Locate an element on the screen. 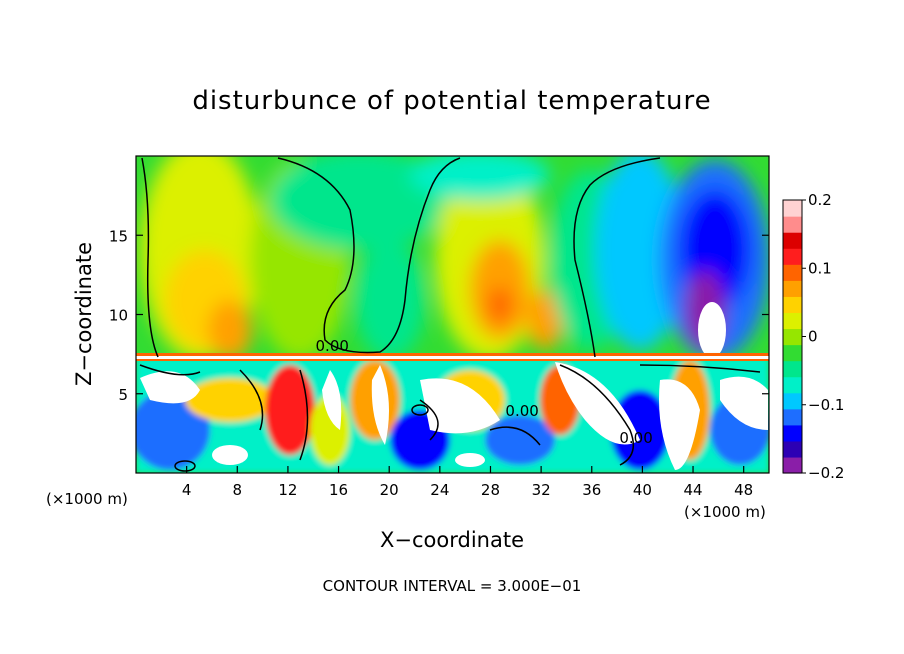 The image size is (904, 654). x-units-left: (×1000 m) is located at coordinates (87, 499).